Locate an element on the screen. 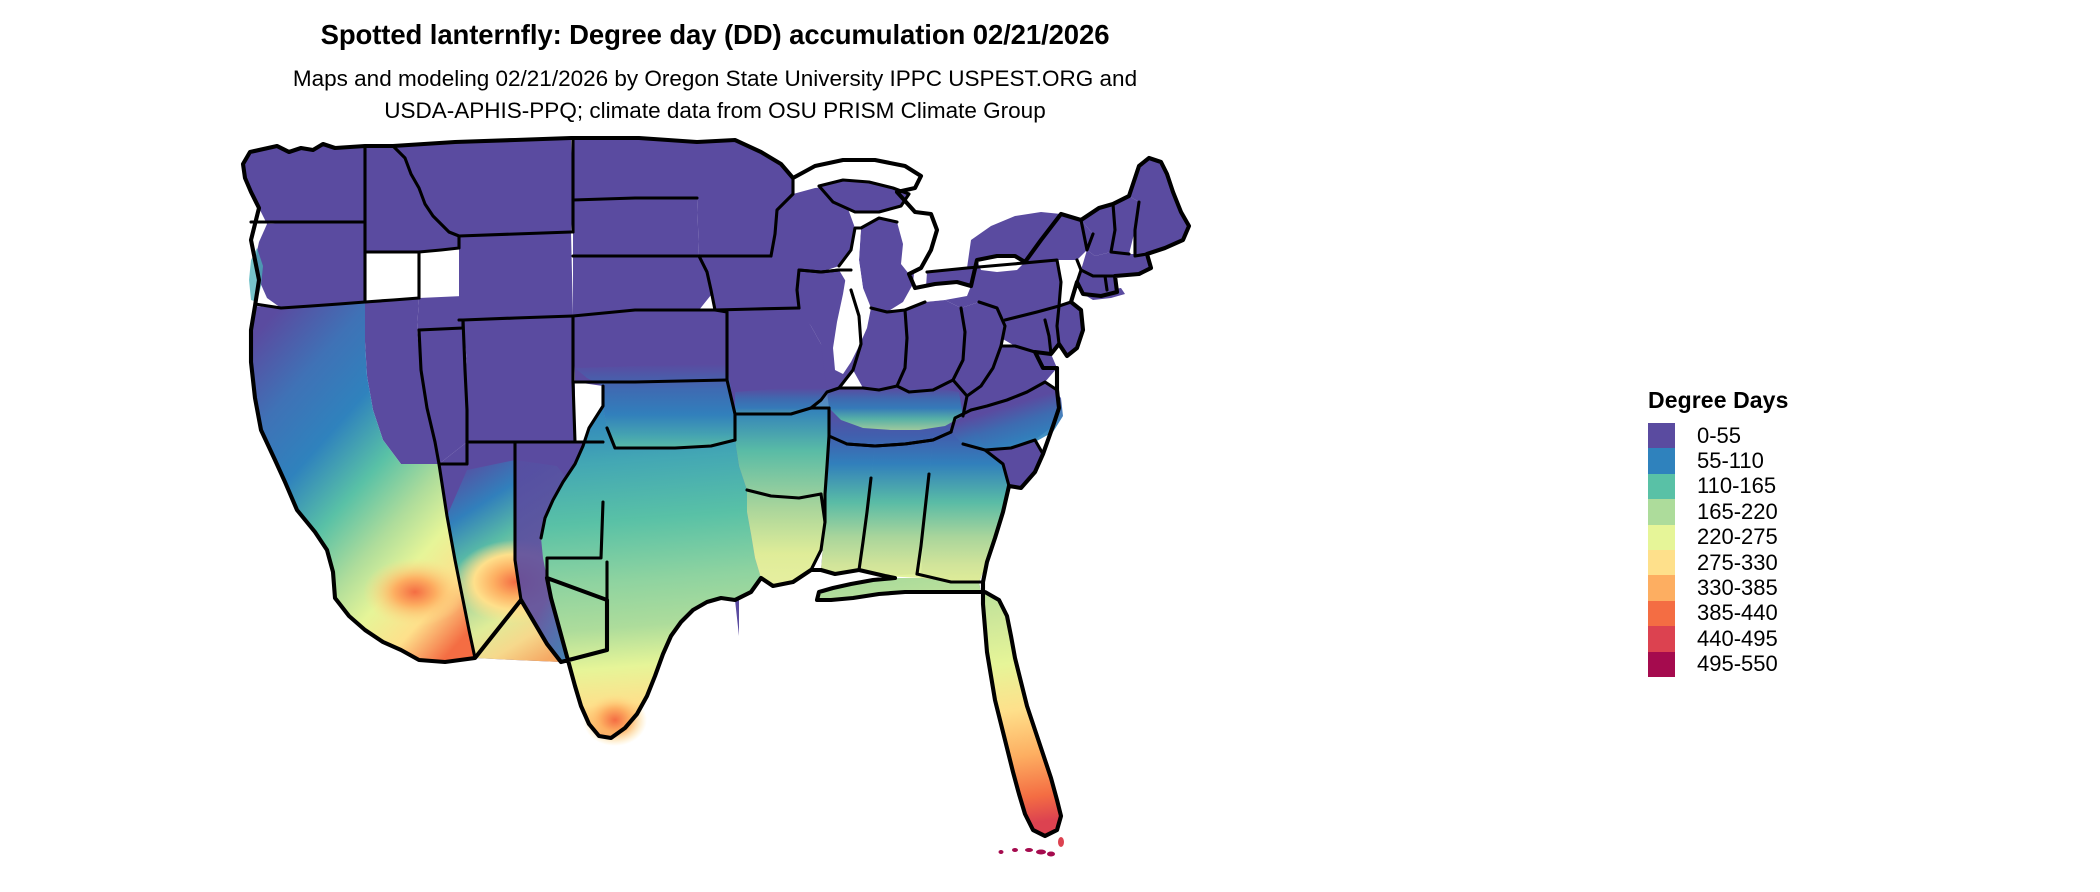 This screenshot has height=892, width=2100. legend-label-440-495: 440-495 is located at coordinates (1737, 638).